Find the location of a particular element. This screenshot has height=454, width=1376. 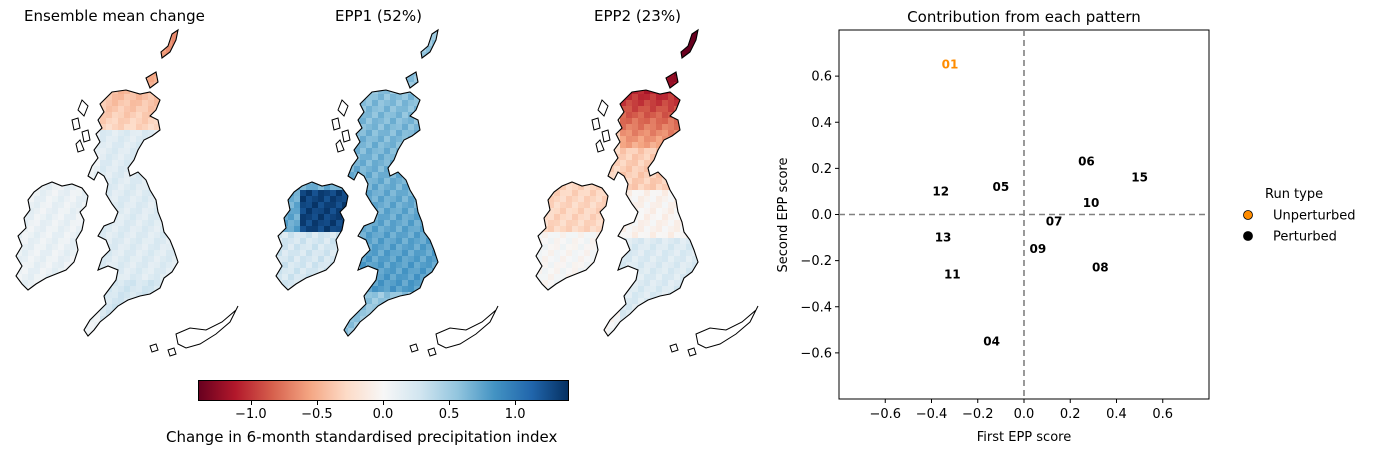

x-tick-label: 0.4 is located at coordinates (1116, 414).